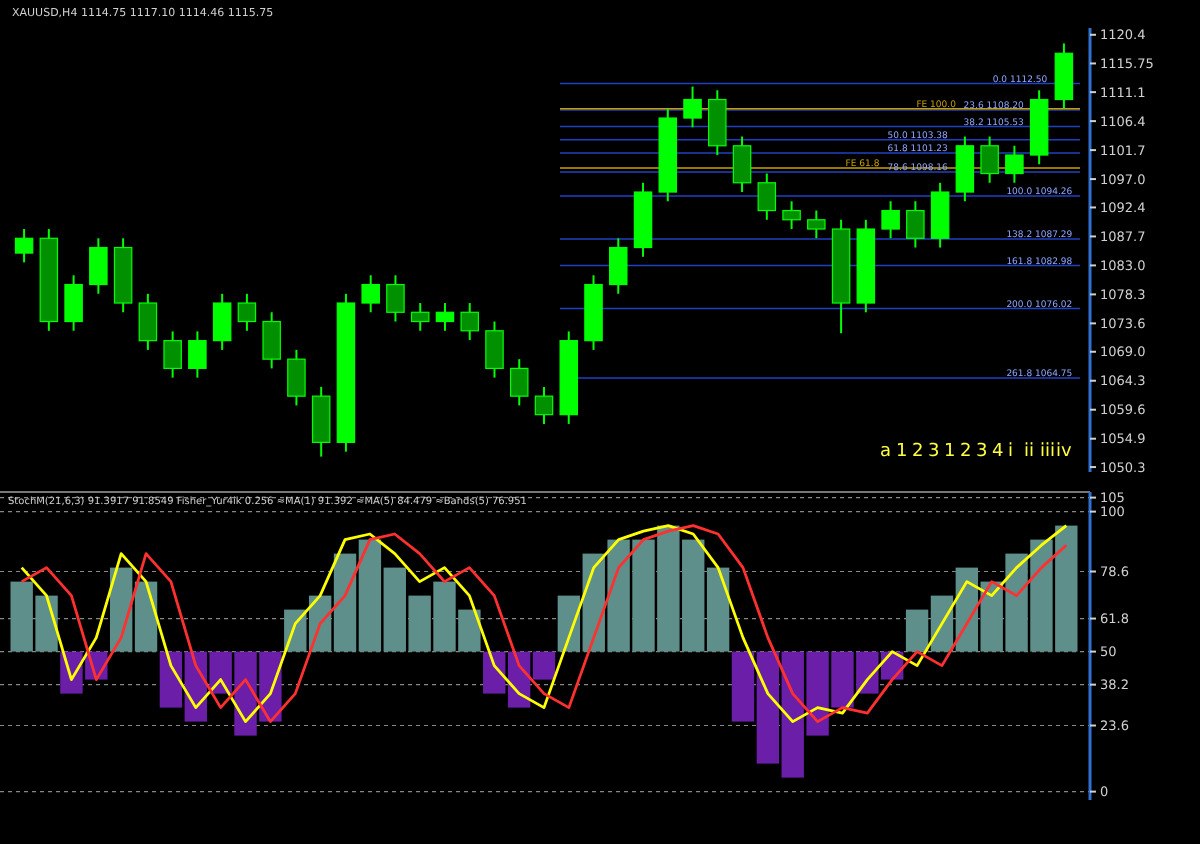 The width and height of the screenshot is (1200, 844). Describe the element at coordinates (1029, 452) in the screenshot. I see `annotation: ii` at that location.